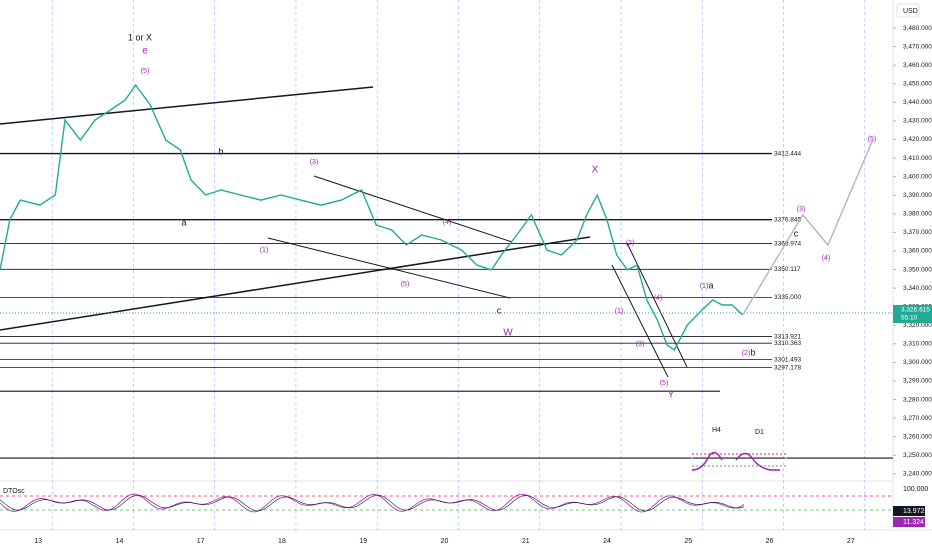  What do you see at coordinates (787, 336) in the screenshot?
I see `level-label: 3313.921` at bounding box center [787, 336].